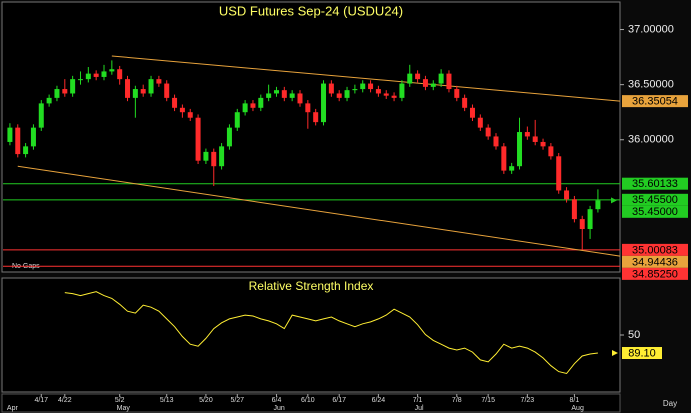  Describe the element at coordinates (634, 335) in the screenshot. I see `y-tick-label: 50` at that location.